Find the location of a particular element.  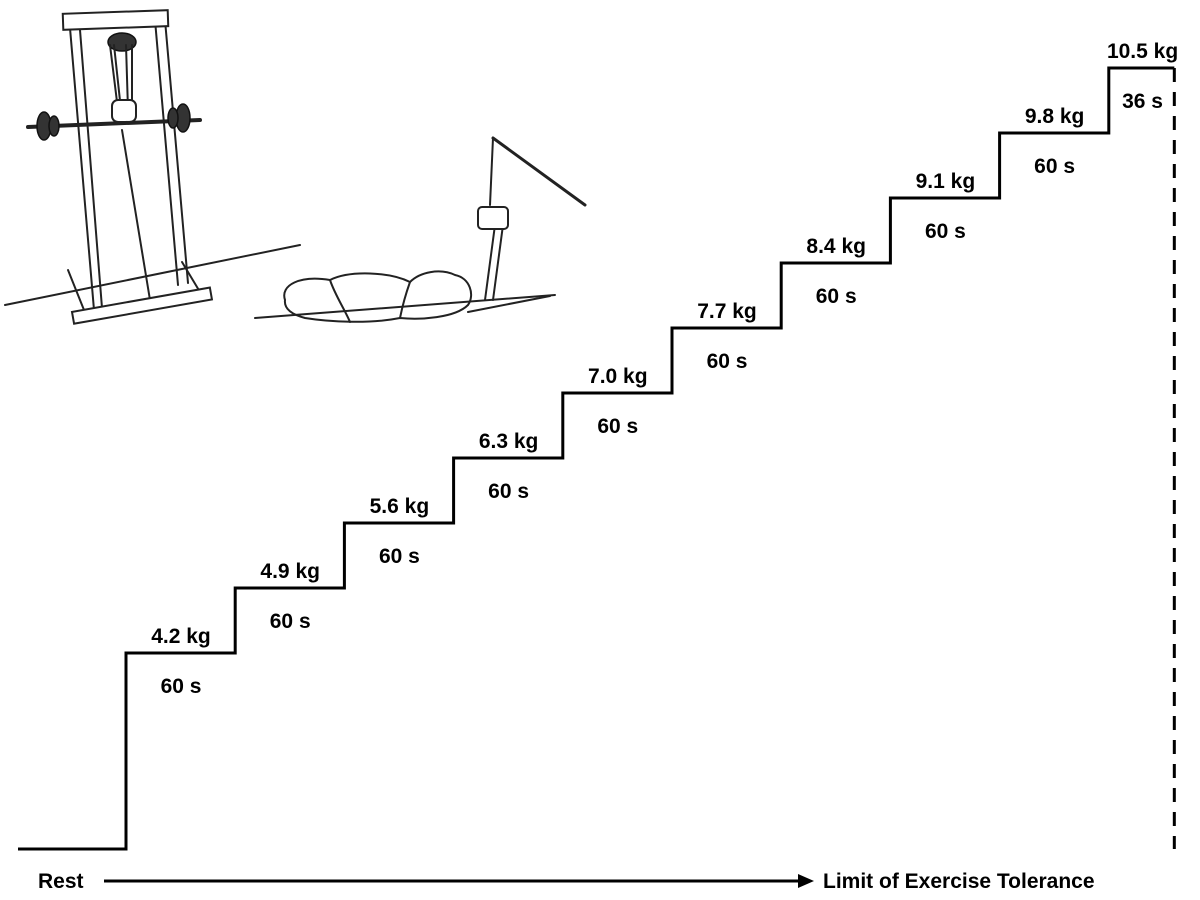

step-load-label: 4.2 kg is located at coordinates (181, 636).